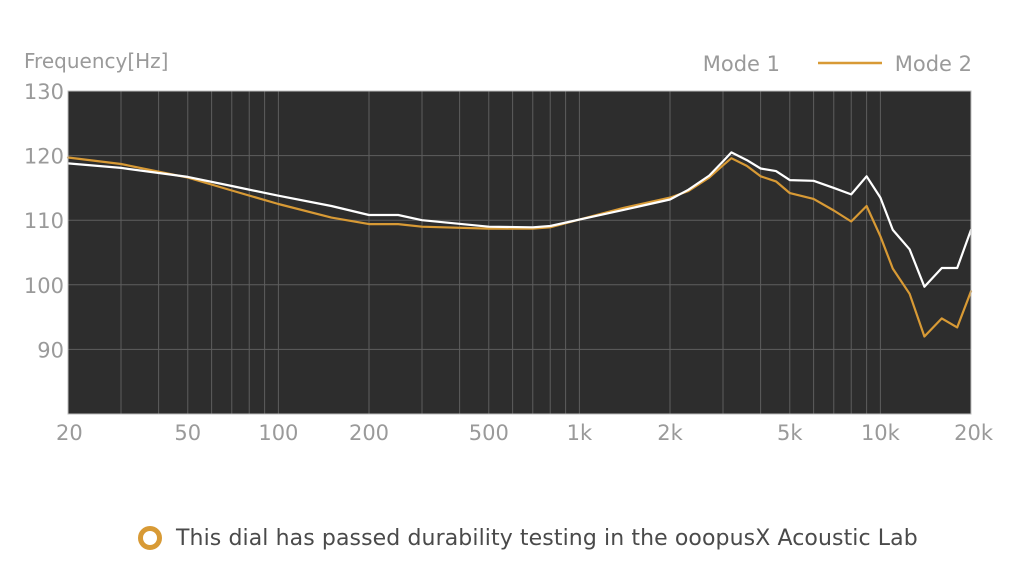 This screenshot has width=1024, height=576. I want to click on y-tick-label: 120, so click(44, 157).